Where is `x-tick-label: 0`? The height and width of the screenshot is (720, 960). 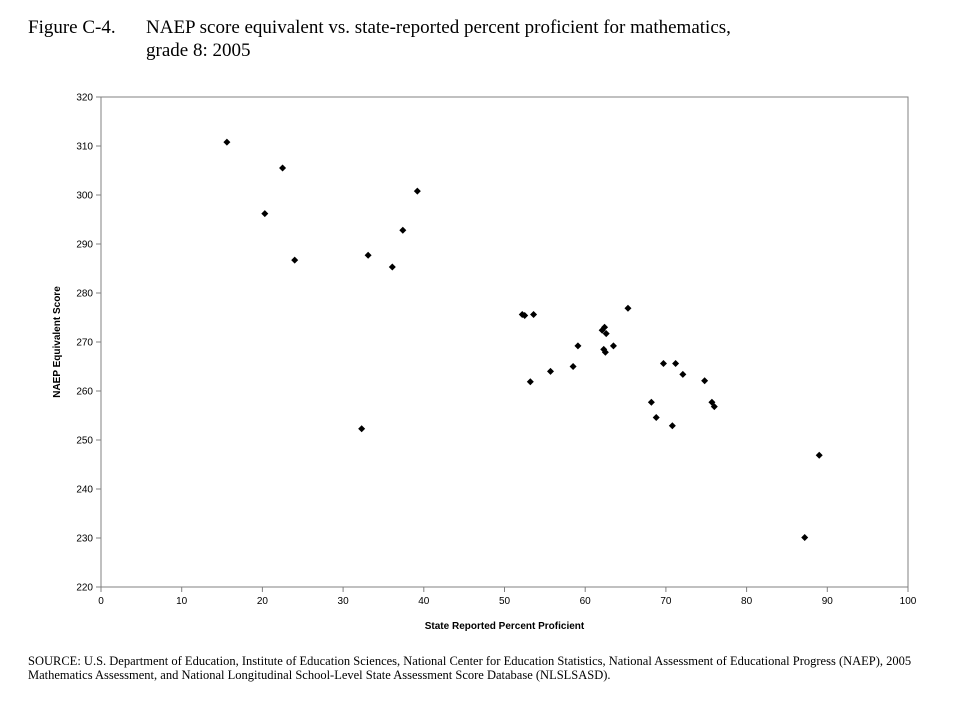
x-tick-label: 0 is located at coordinates (101, 601).